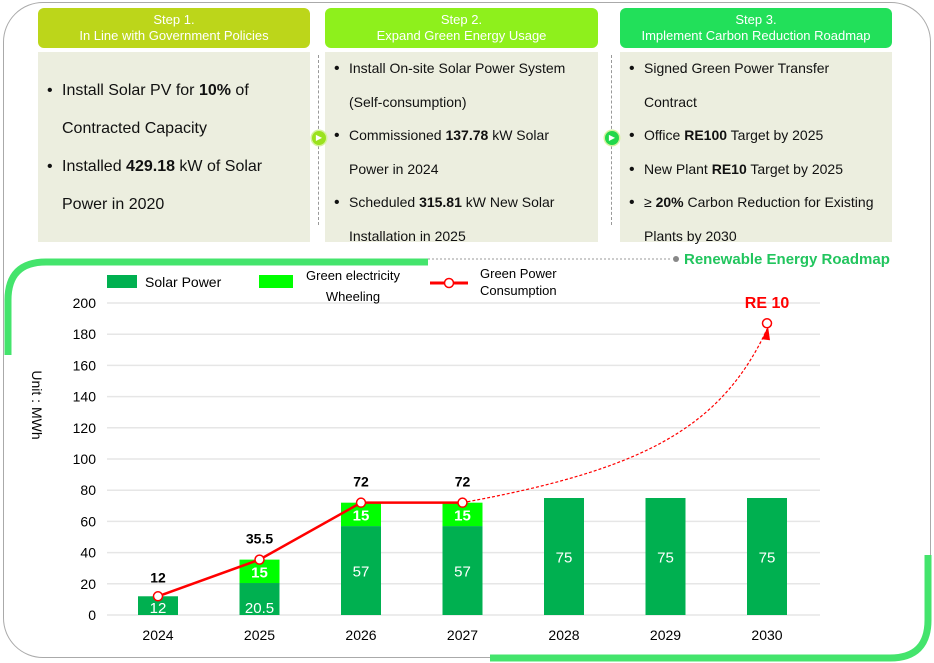  Describe the element at coordinates (737, 85) in the screenshot. I see `text: Signed Green Power Transfer Contract` at that location.